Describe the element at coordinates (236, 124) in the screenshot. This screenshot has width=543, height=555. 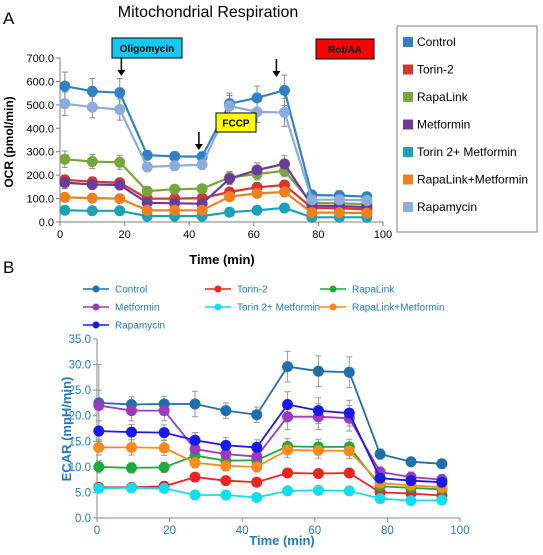
I see `panel-a-annotation-label: FCCP` at that location.